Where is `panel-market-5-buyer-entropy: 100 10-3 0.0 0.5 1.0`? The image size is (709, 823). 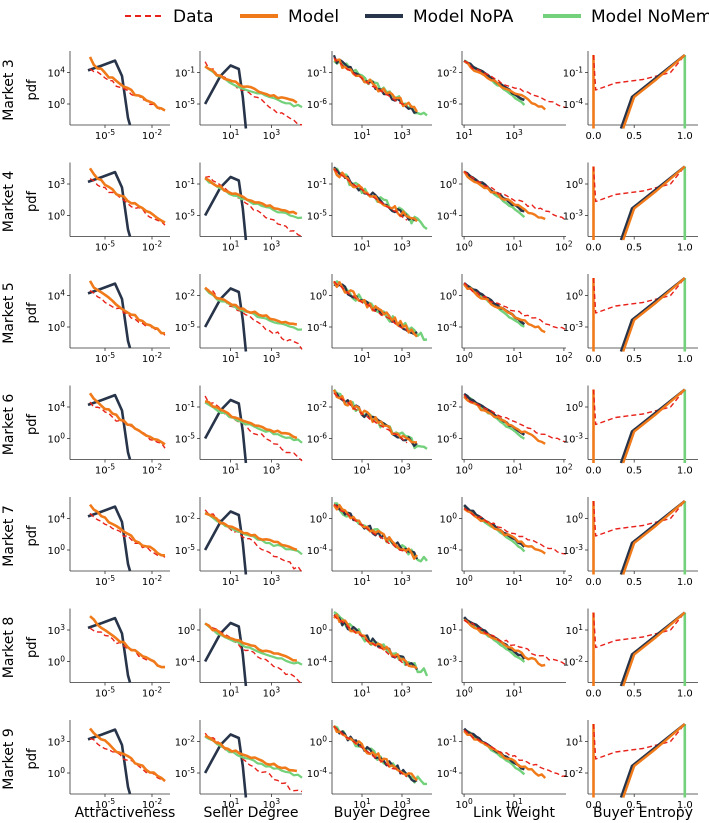 panel-market-5-buyer-entropy: 100 10-3 0.0 0.5 1.0 is located at coordinates (630, 319).